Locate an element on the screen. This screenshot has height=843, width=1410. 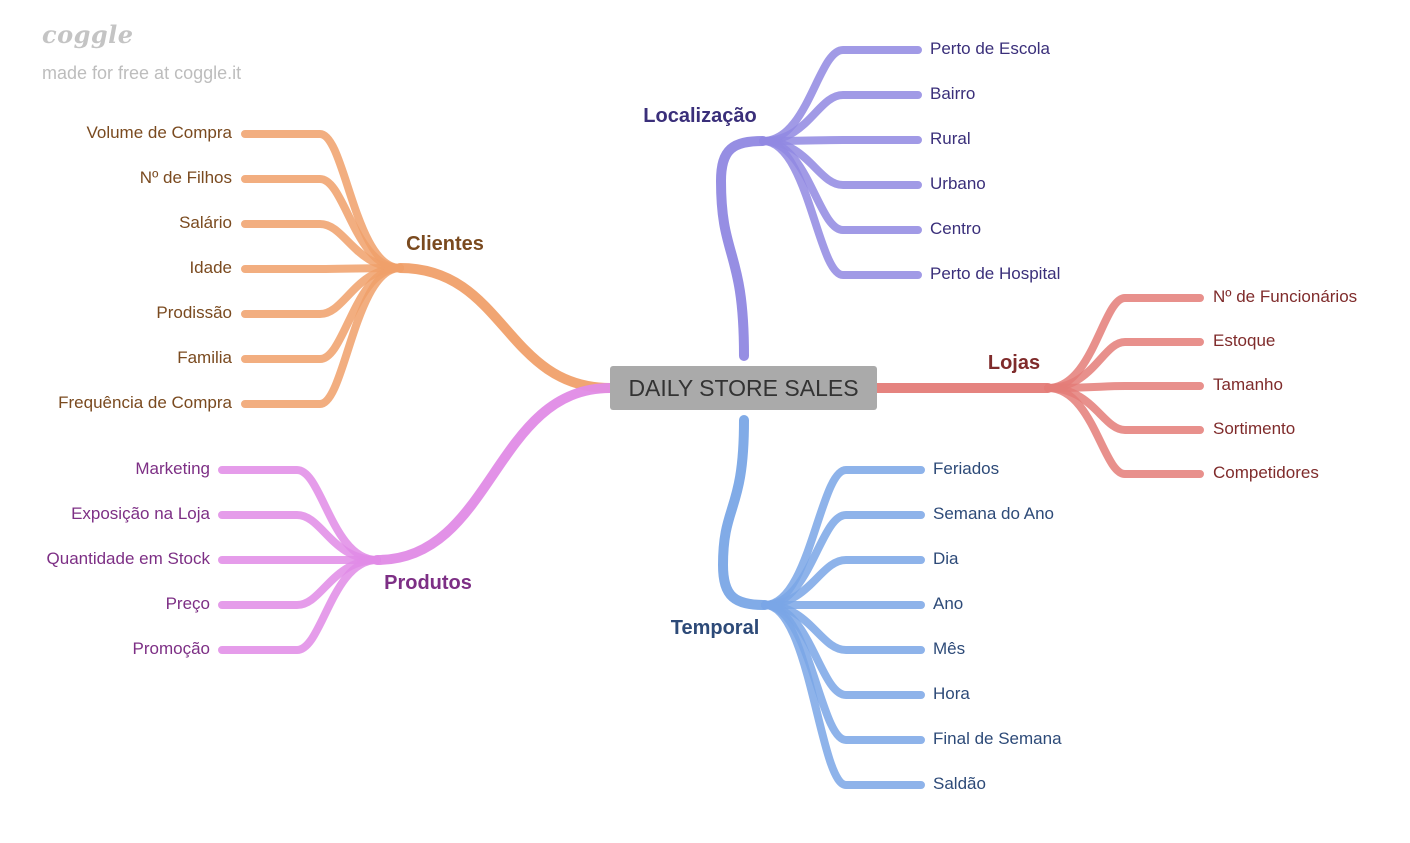
coggle-logo: coggle is located at coordinates (88, 34).